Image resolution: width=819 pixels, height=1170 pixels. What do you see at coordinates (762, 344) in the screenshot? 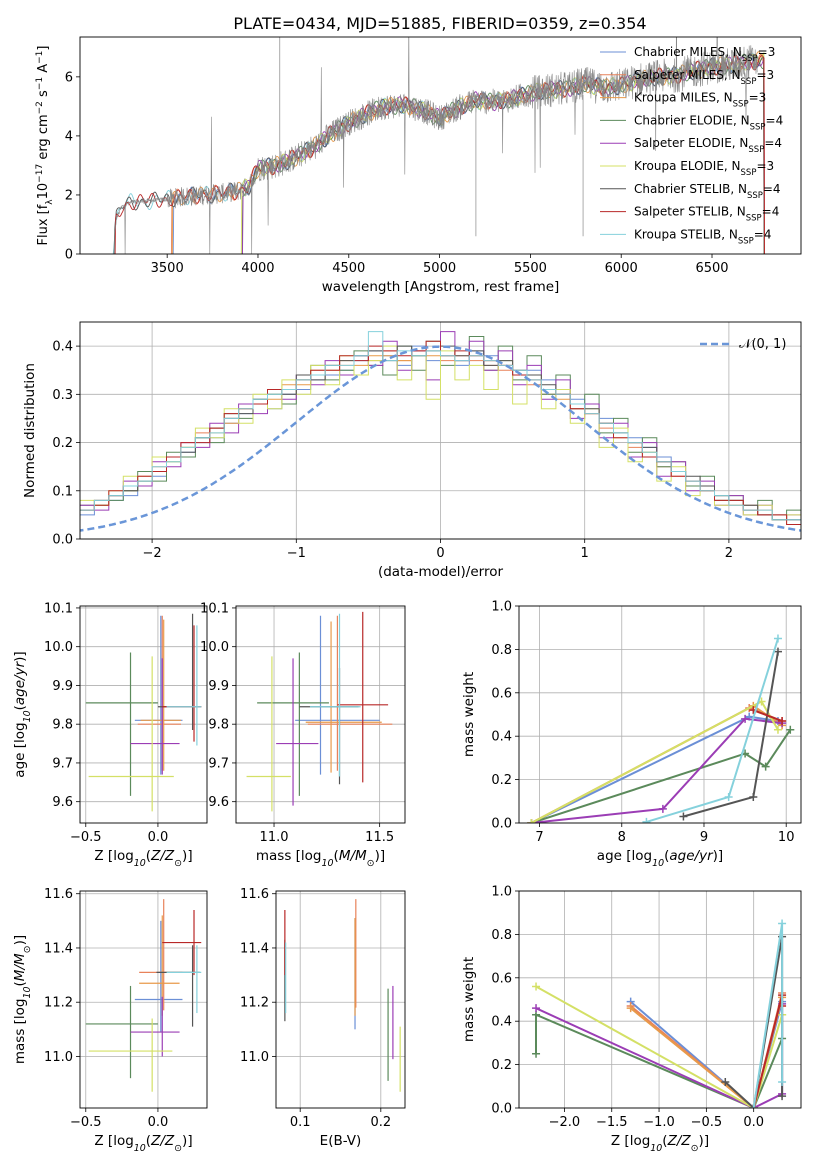
I see `legend-label-normal: 𝒩(0, 1)` at bounding box center [762, 344].